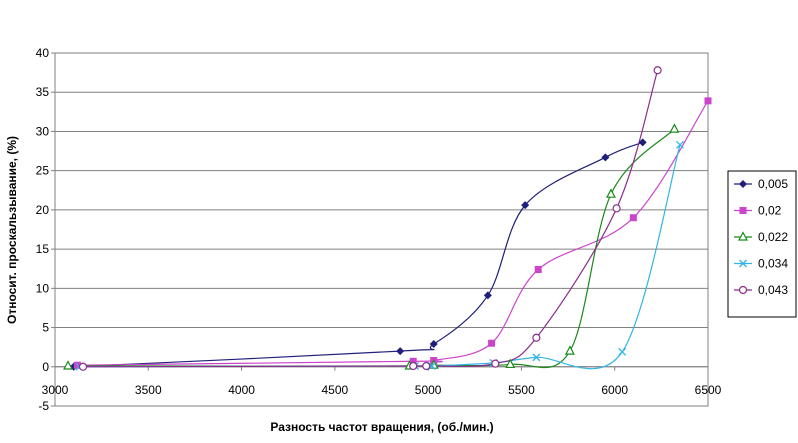 Image resolution: width=798 pixels, height=443 pixels. Describe the element at coordinates (45, 328) in the screenshot. I see `y-tick-label: 5` at that location.